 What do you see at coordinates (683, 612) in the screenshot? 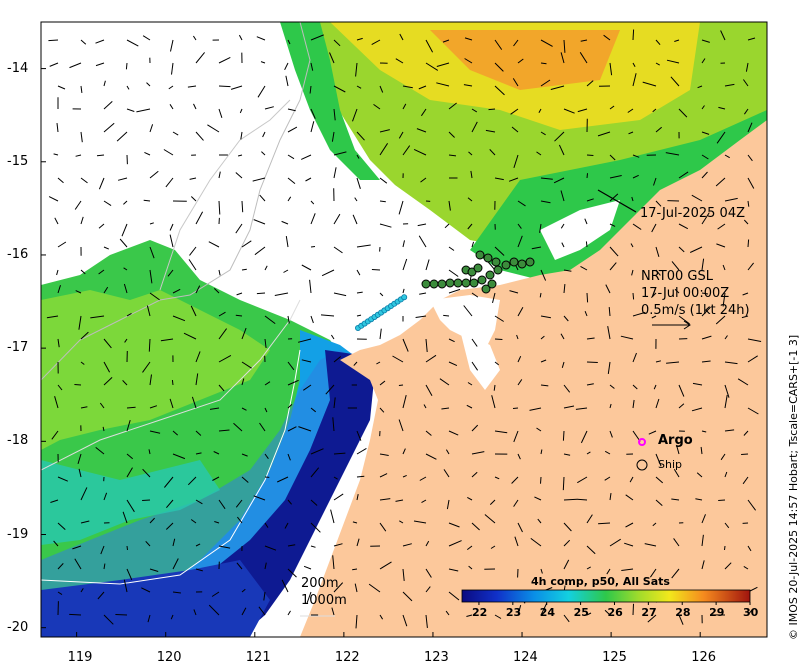
I see `colorbar-tick-label: 28` at bounding box center [683, 612].